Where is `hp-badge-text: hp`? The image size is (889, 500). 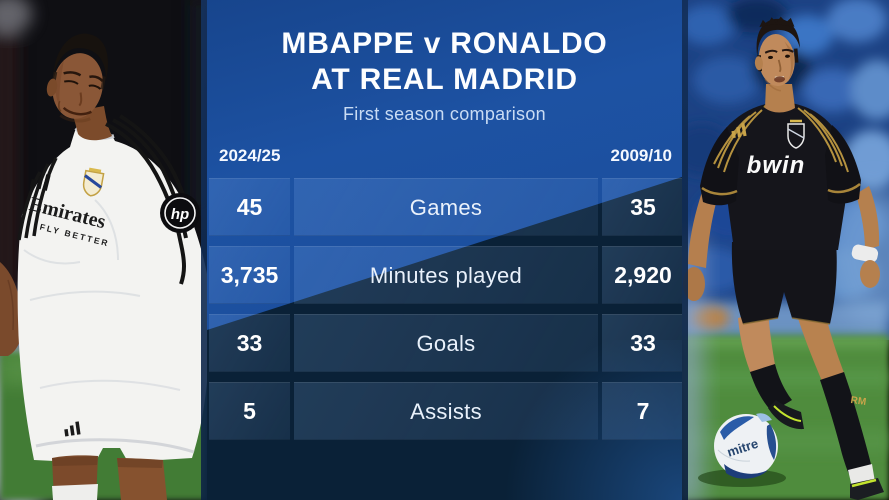
hp-badge-text: hp is located at coordinates (180, 214).